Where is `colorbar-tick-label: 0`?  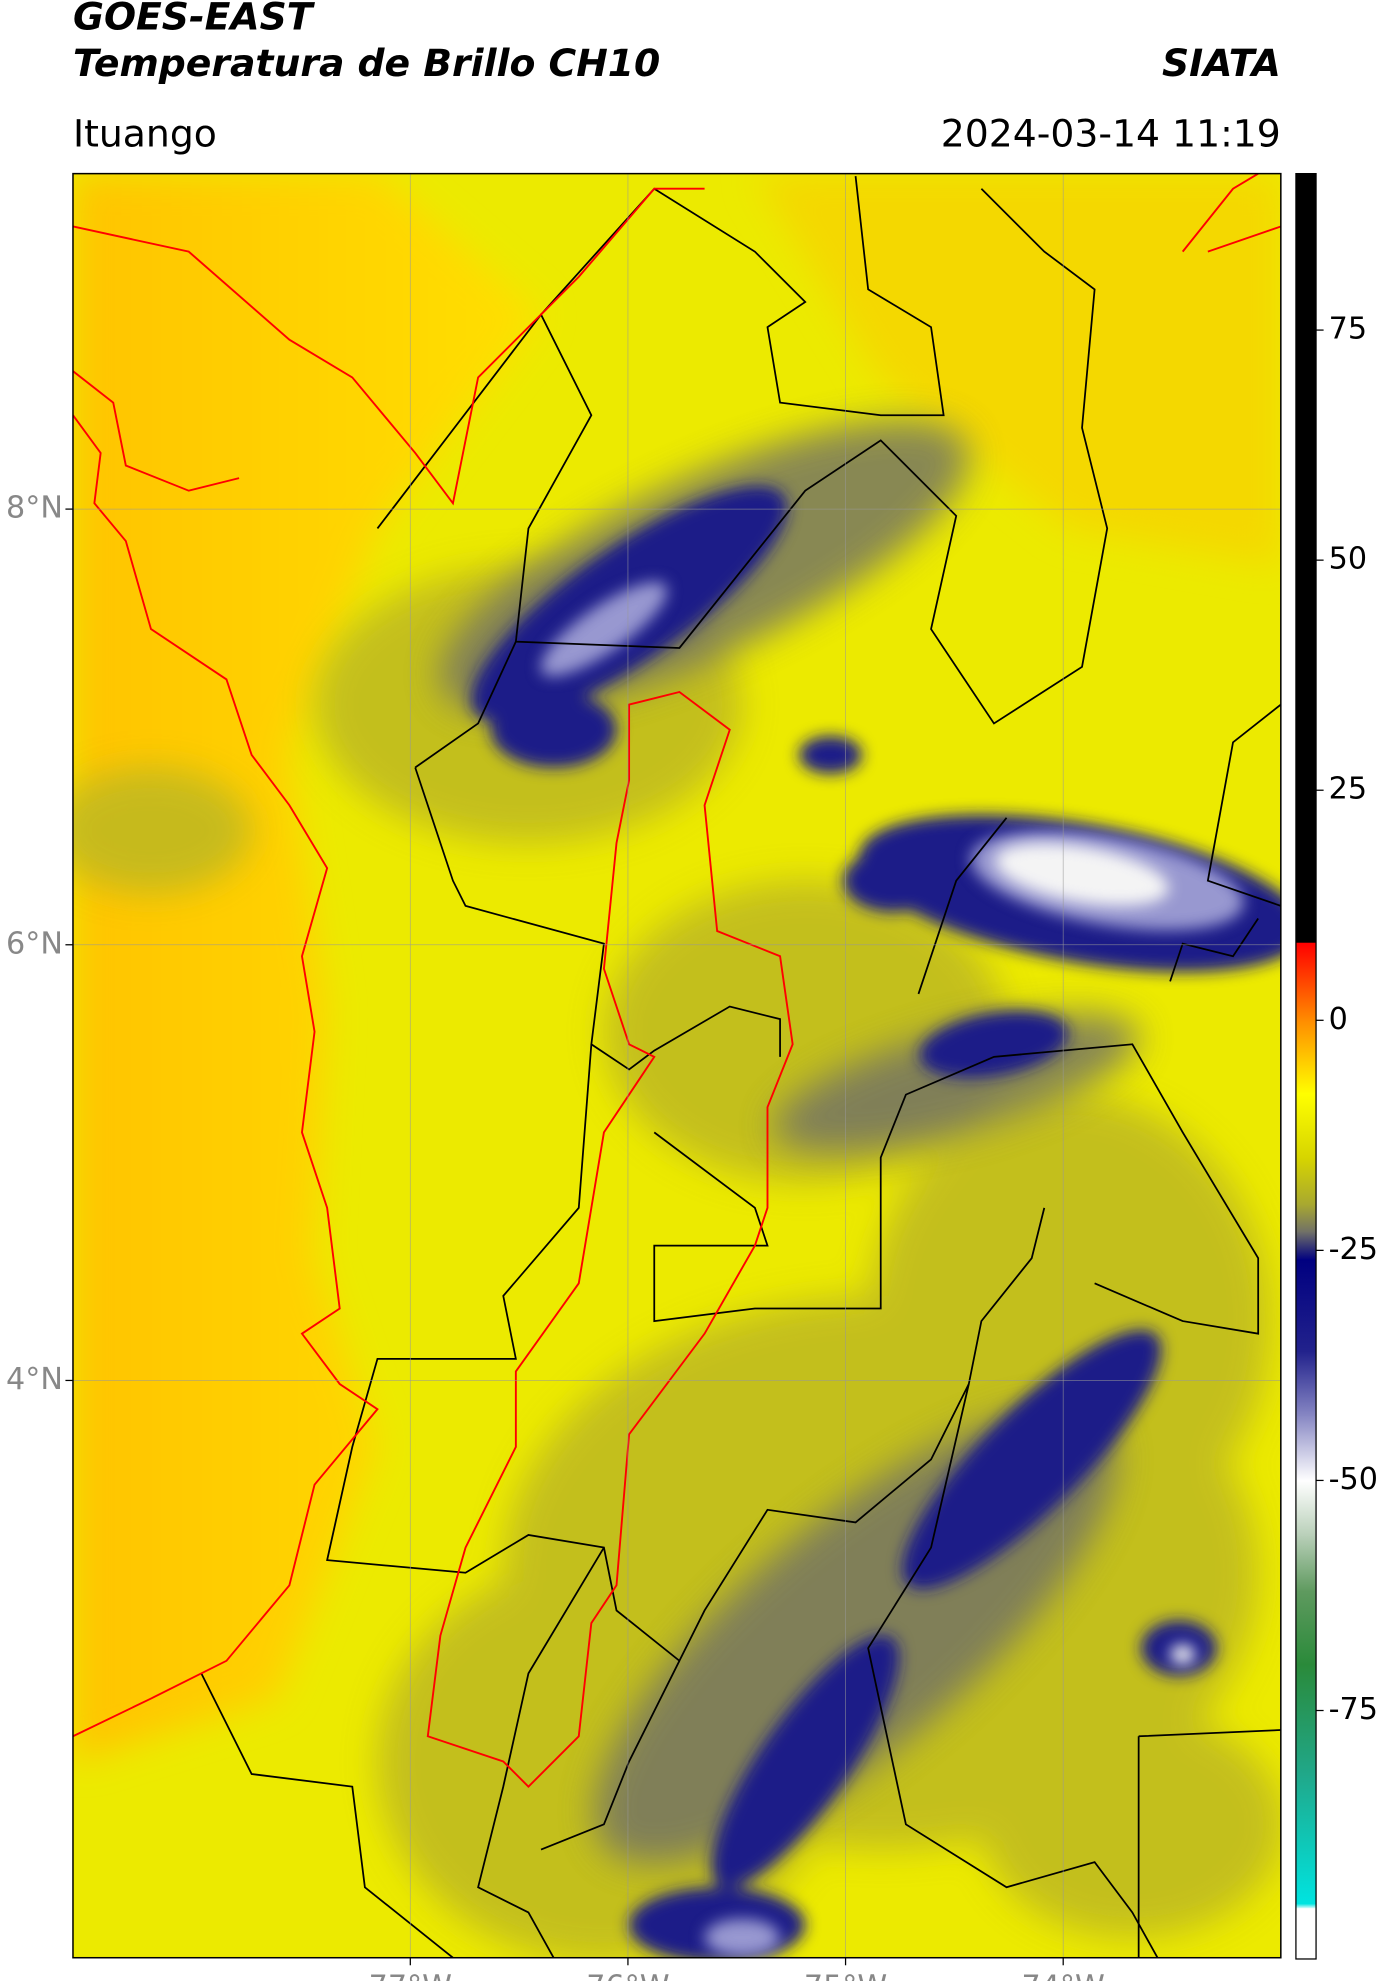
colorbar-tick-label: 0 is located at coordinates (1338, 1019).